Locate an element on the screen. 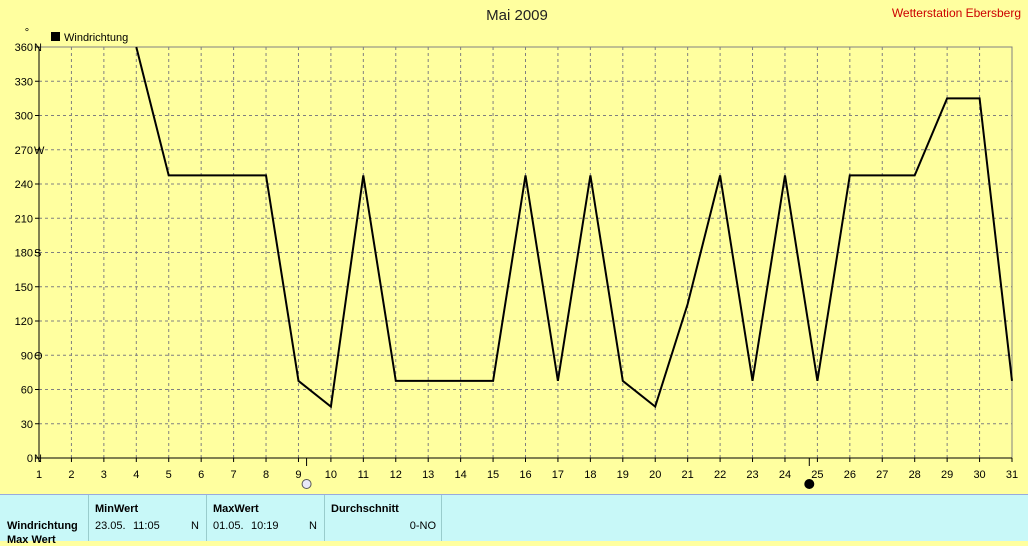 Image resolution: width=1028 pixels, height=546 pixels. x-tick-label: 19 is located at coordinates (623, 475).